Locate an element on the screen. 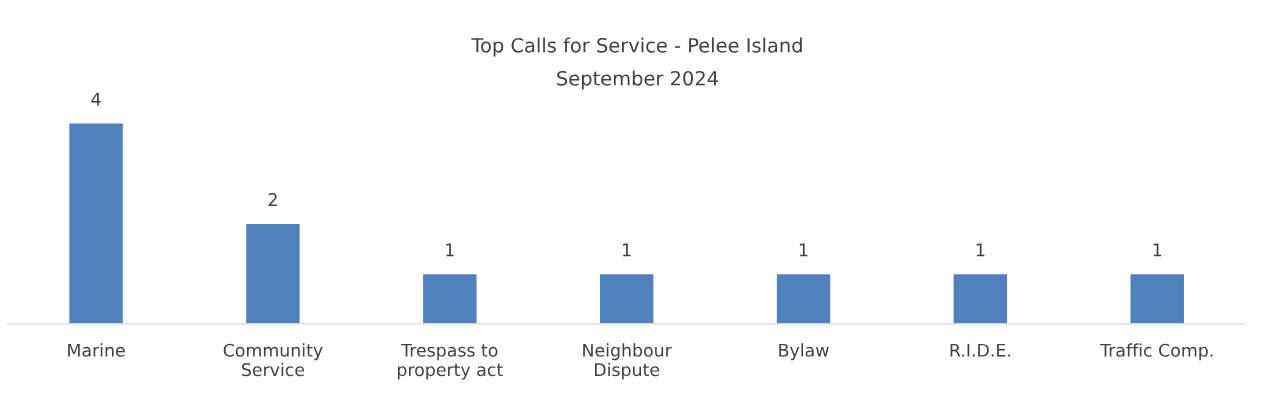  data-label: 4 is located at coordinates (96, 99).